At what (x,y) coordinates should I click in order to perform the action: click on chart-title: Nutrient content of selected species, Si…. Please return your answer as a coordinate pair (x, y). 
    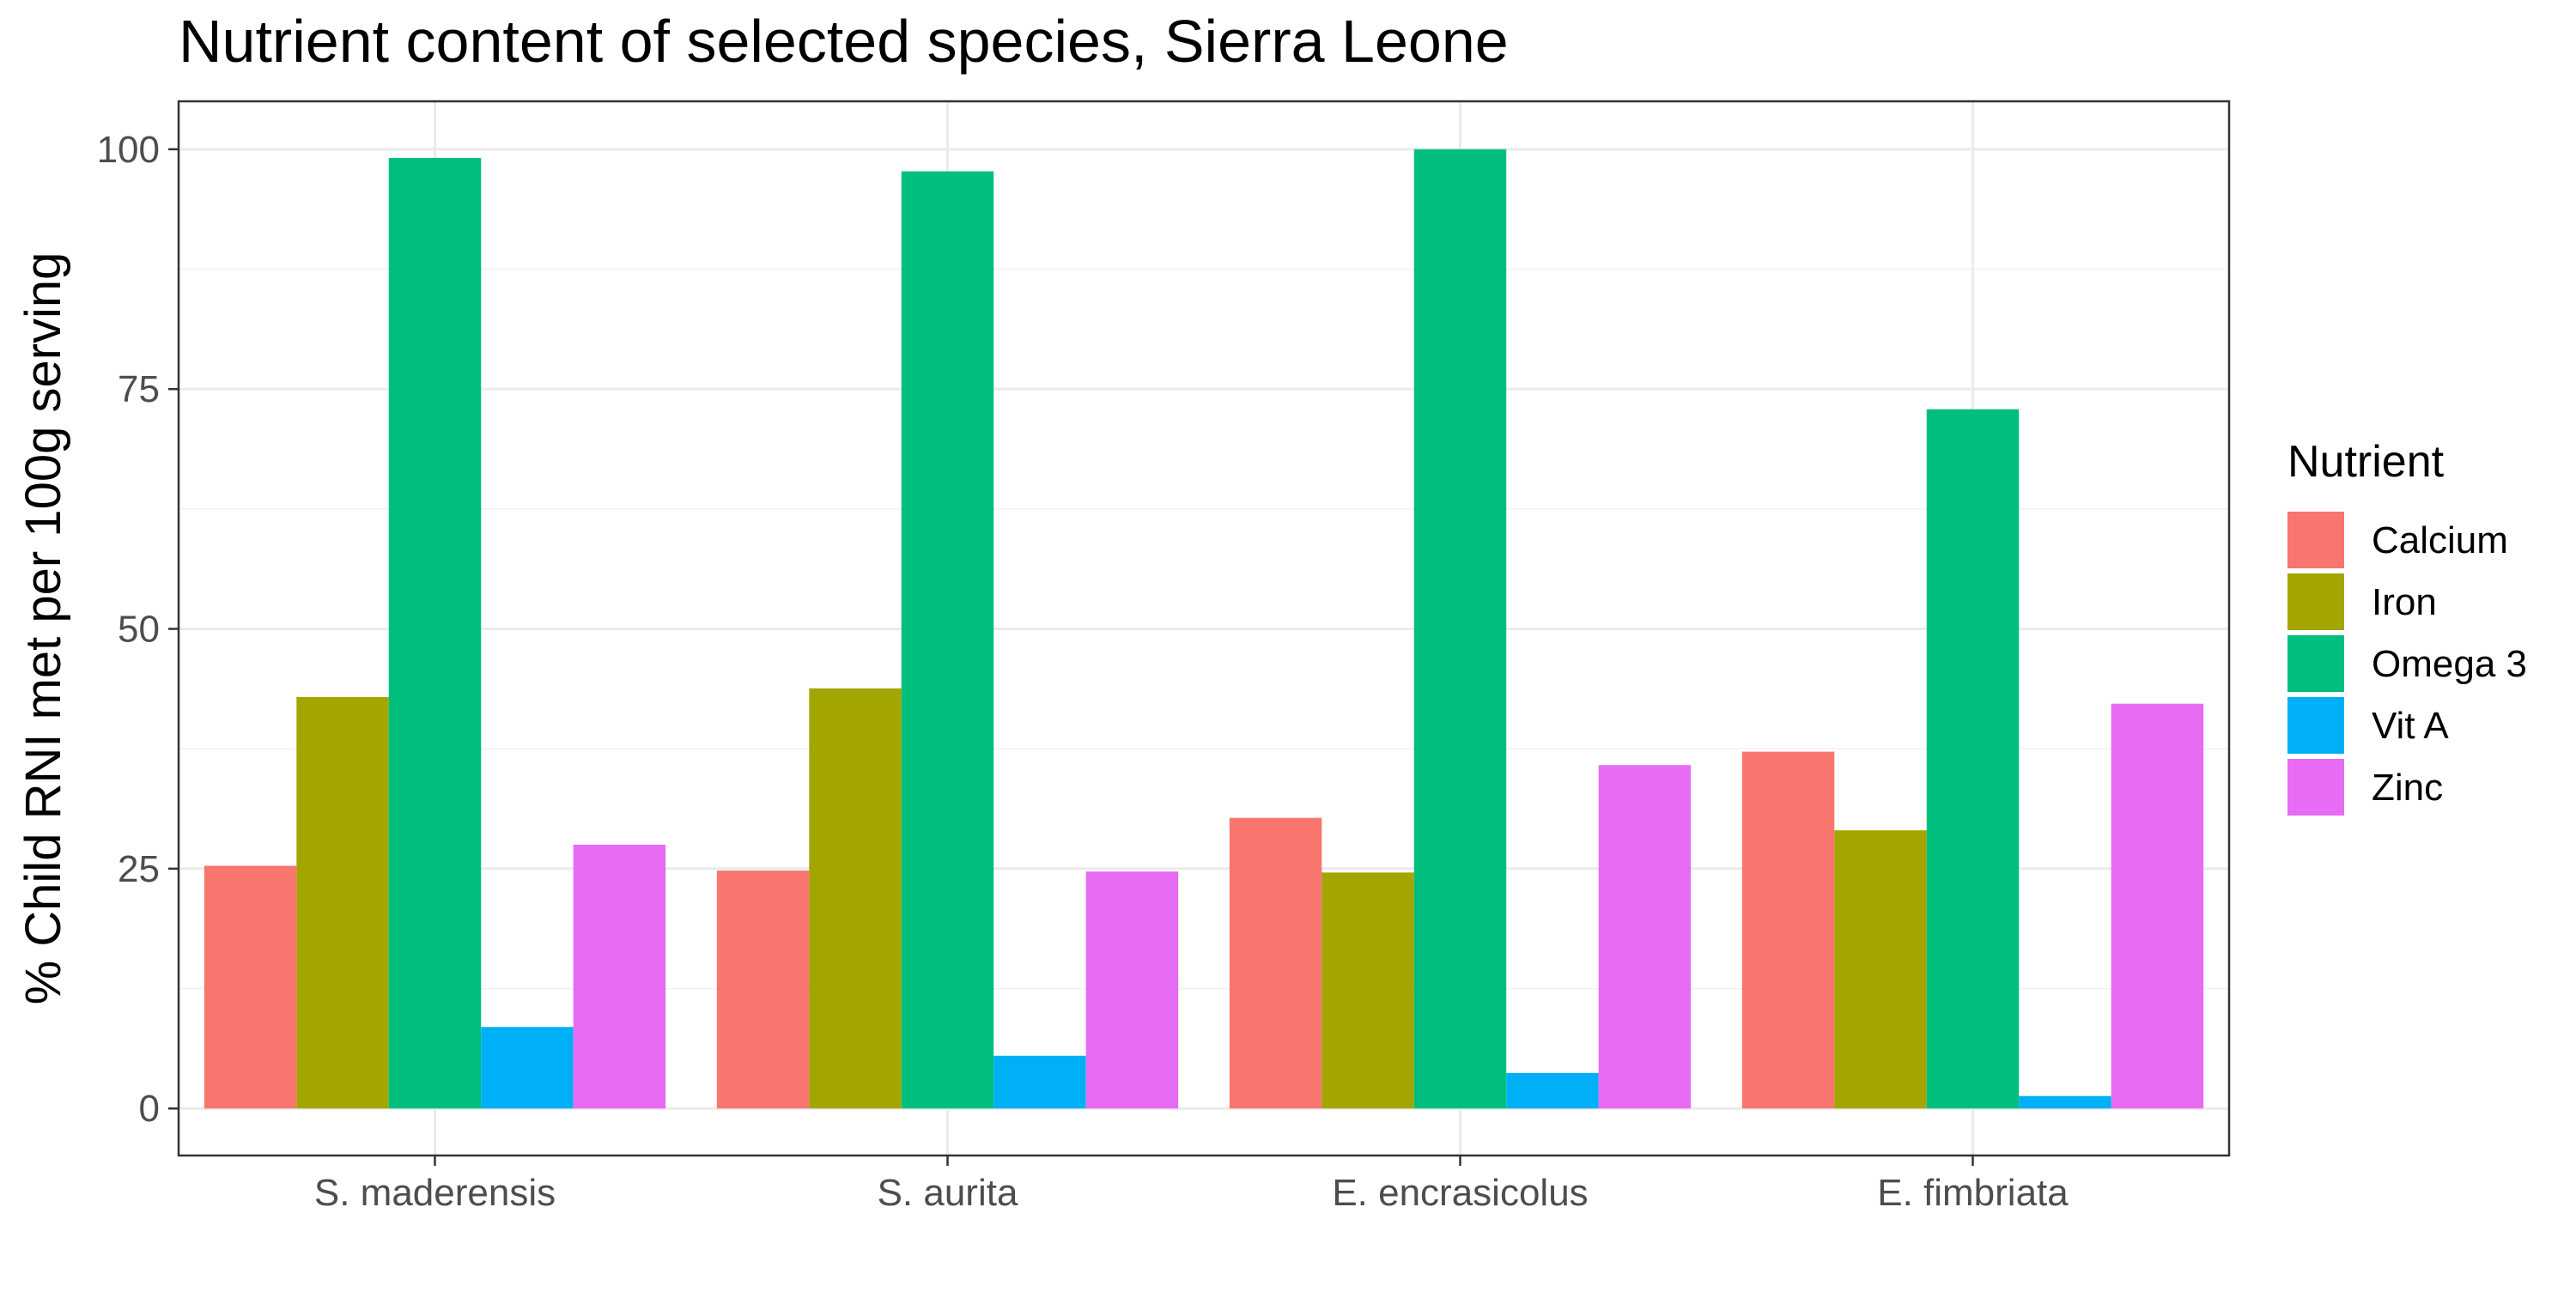
    Looking at the image, I should click on (844, 41).